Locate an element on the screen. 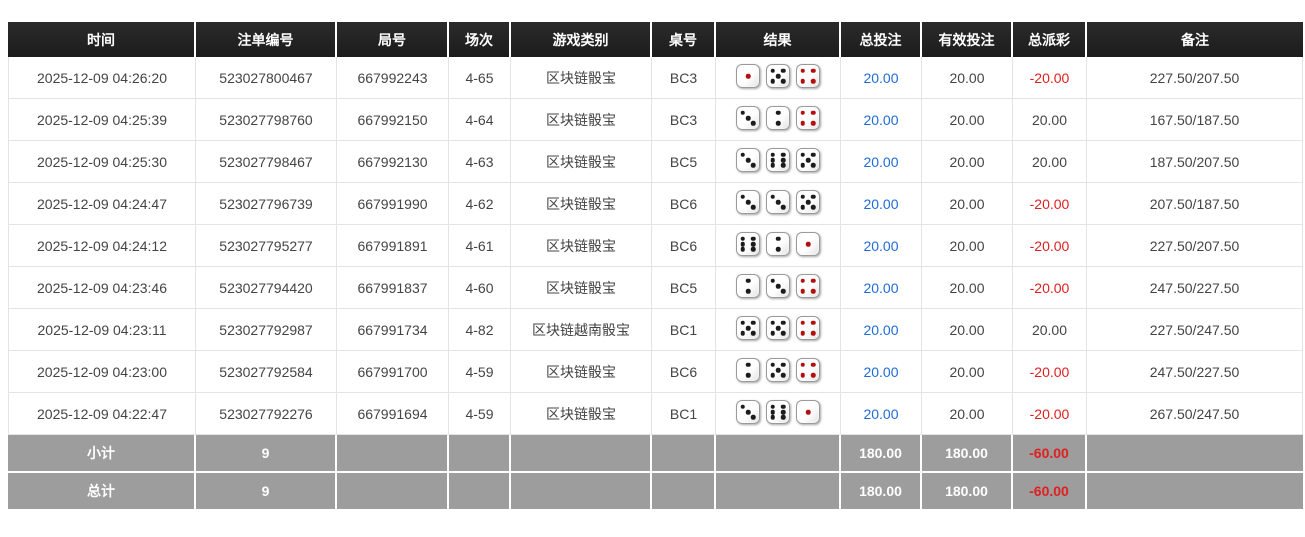 The height and width of the screenshot is (537, 1305). column-header-session: 场次 is located at coordinates (480, 39).